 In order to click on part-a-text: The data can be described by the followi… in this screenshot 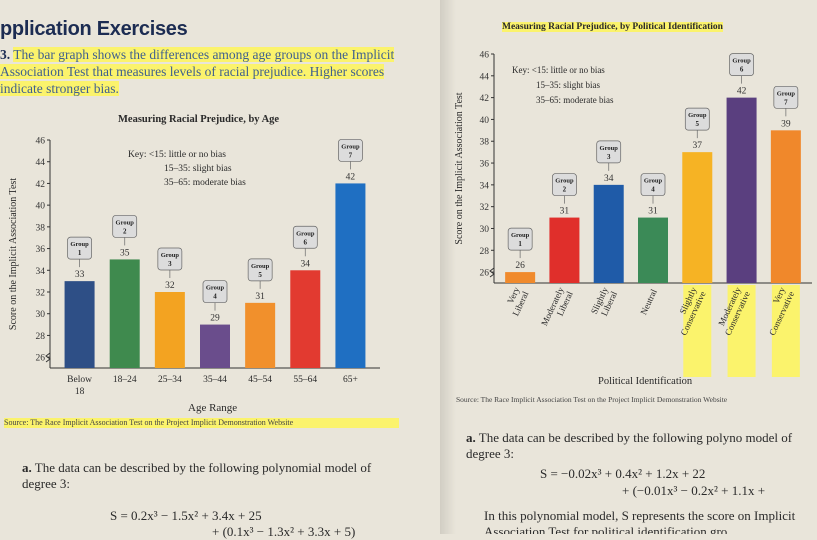, I will do `click(197, 475)`.